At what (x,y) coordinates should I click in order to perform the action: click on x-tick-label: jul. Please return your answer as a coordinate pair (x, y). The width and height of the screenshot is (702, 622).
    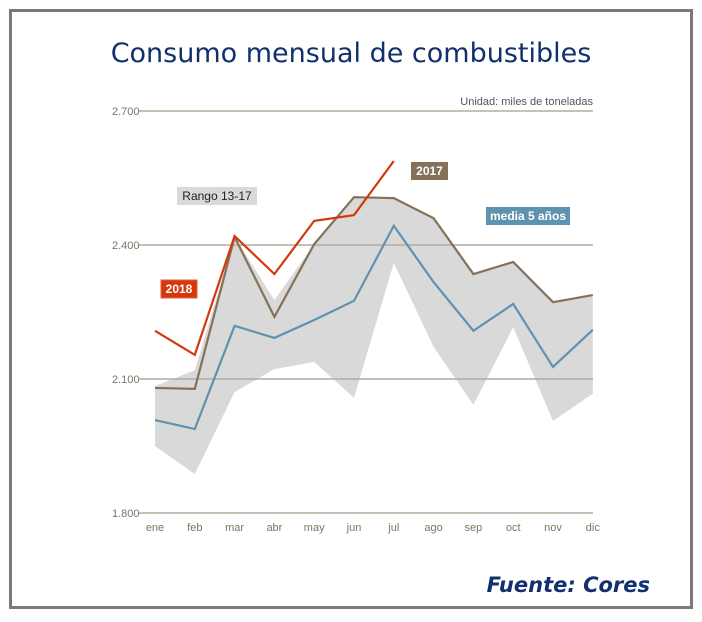
    Looking at the image, I should click on (393, 528).